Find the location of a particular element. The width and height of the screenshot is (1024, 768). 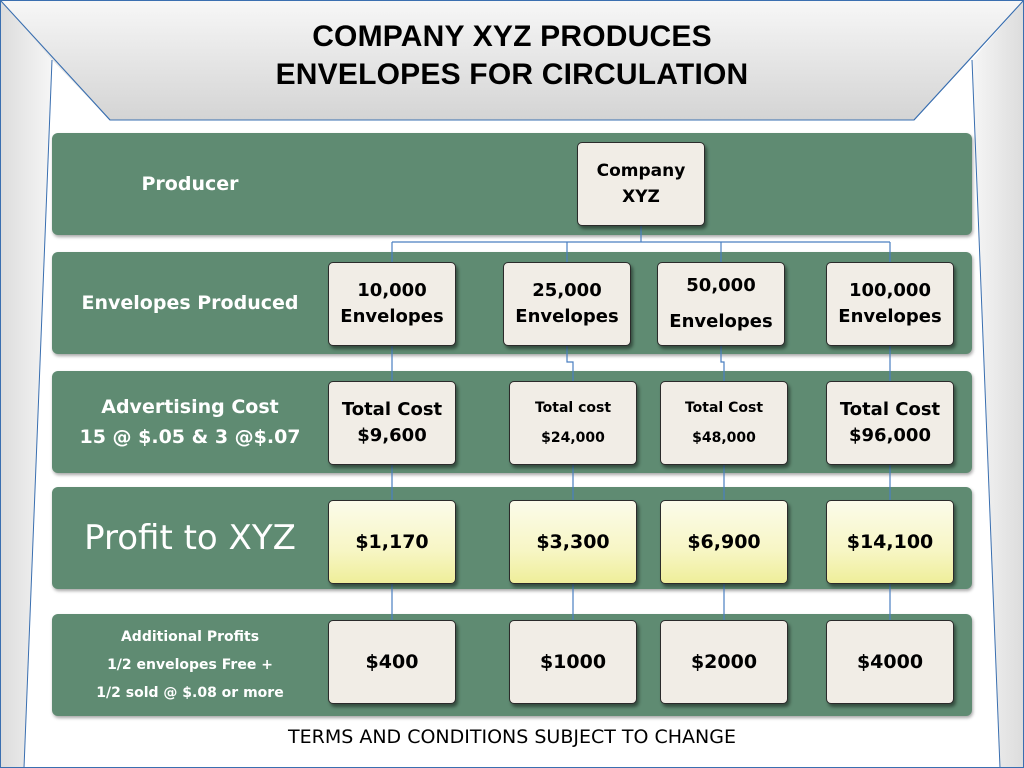

node-profit-1170: $1,170 is located at coordinates (392, 542).